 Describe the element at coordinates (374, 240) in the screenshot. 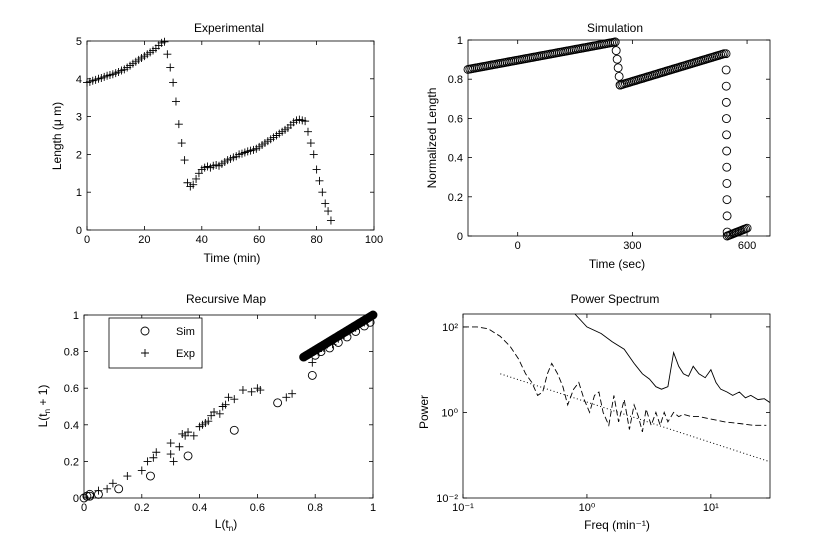

I see `x-tick-label: 100` at that location.